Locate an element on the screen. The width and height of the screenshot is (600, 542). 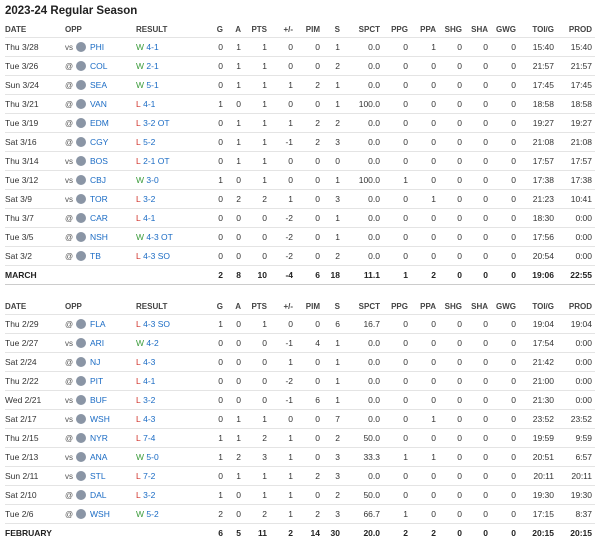
opponent: DAL is located at coordinates (98, 494).